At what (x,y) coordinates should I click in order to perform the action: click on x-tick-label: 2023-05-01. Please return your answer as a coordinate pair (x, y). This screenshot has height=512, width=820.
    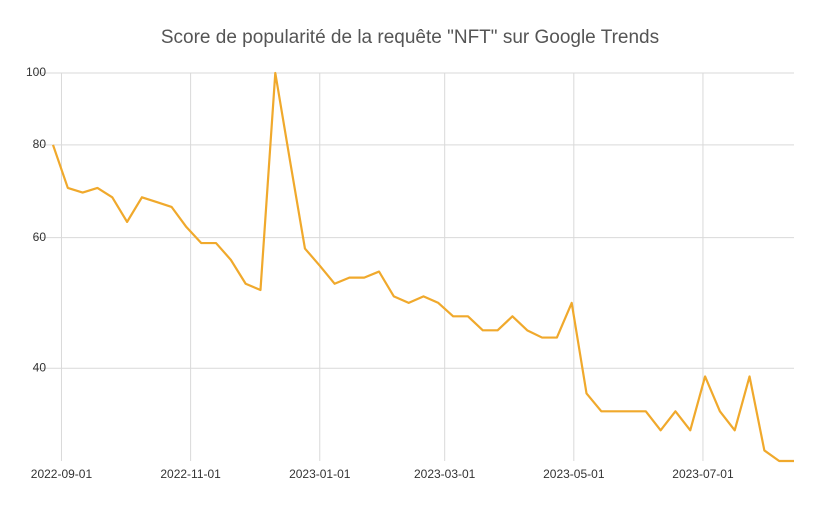
    Looking at the image, I should click on (574, 474).